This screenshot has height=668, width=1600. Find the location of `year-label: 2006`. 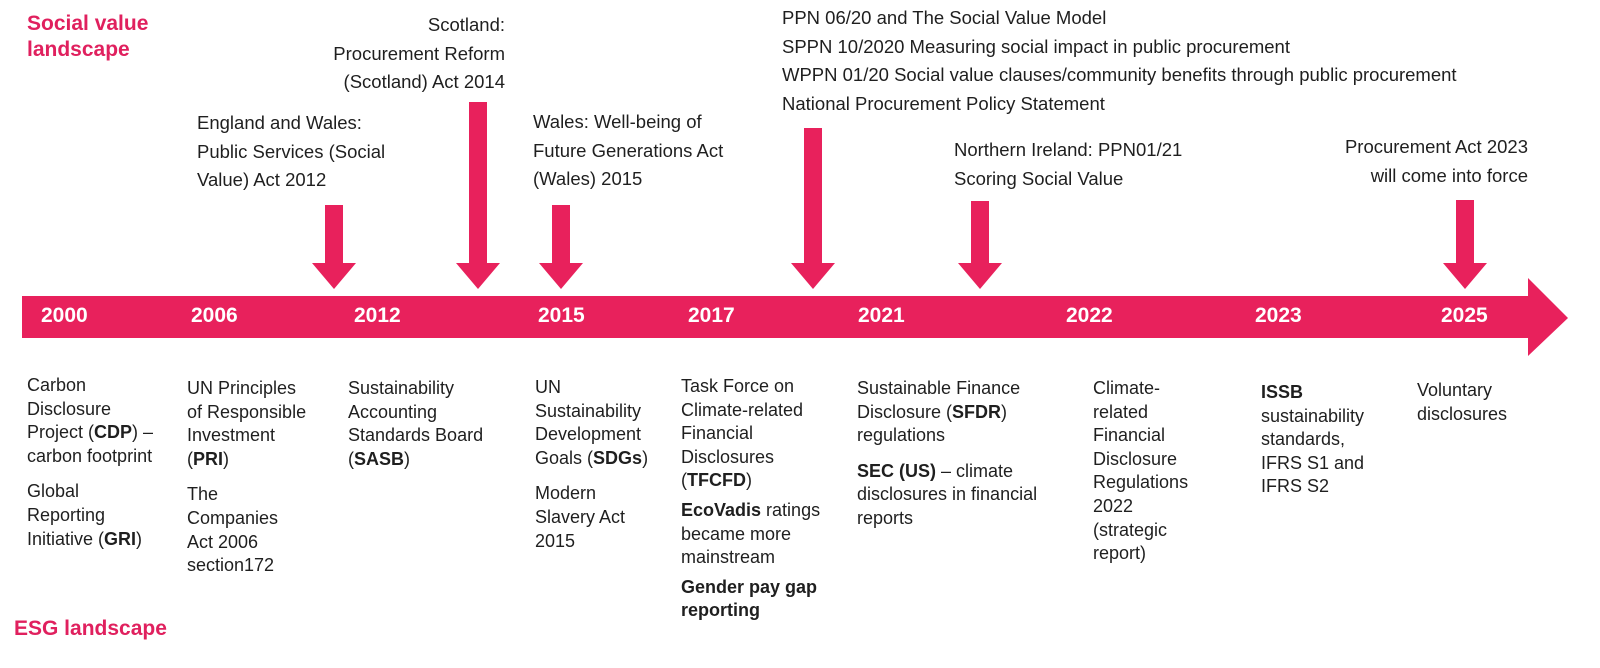

year-label: 2006 is located at coordinates (214, 315).